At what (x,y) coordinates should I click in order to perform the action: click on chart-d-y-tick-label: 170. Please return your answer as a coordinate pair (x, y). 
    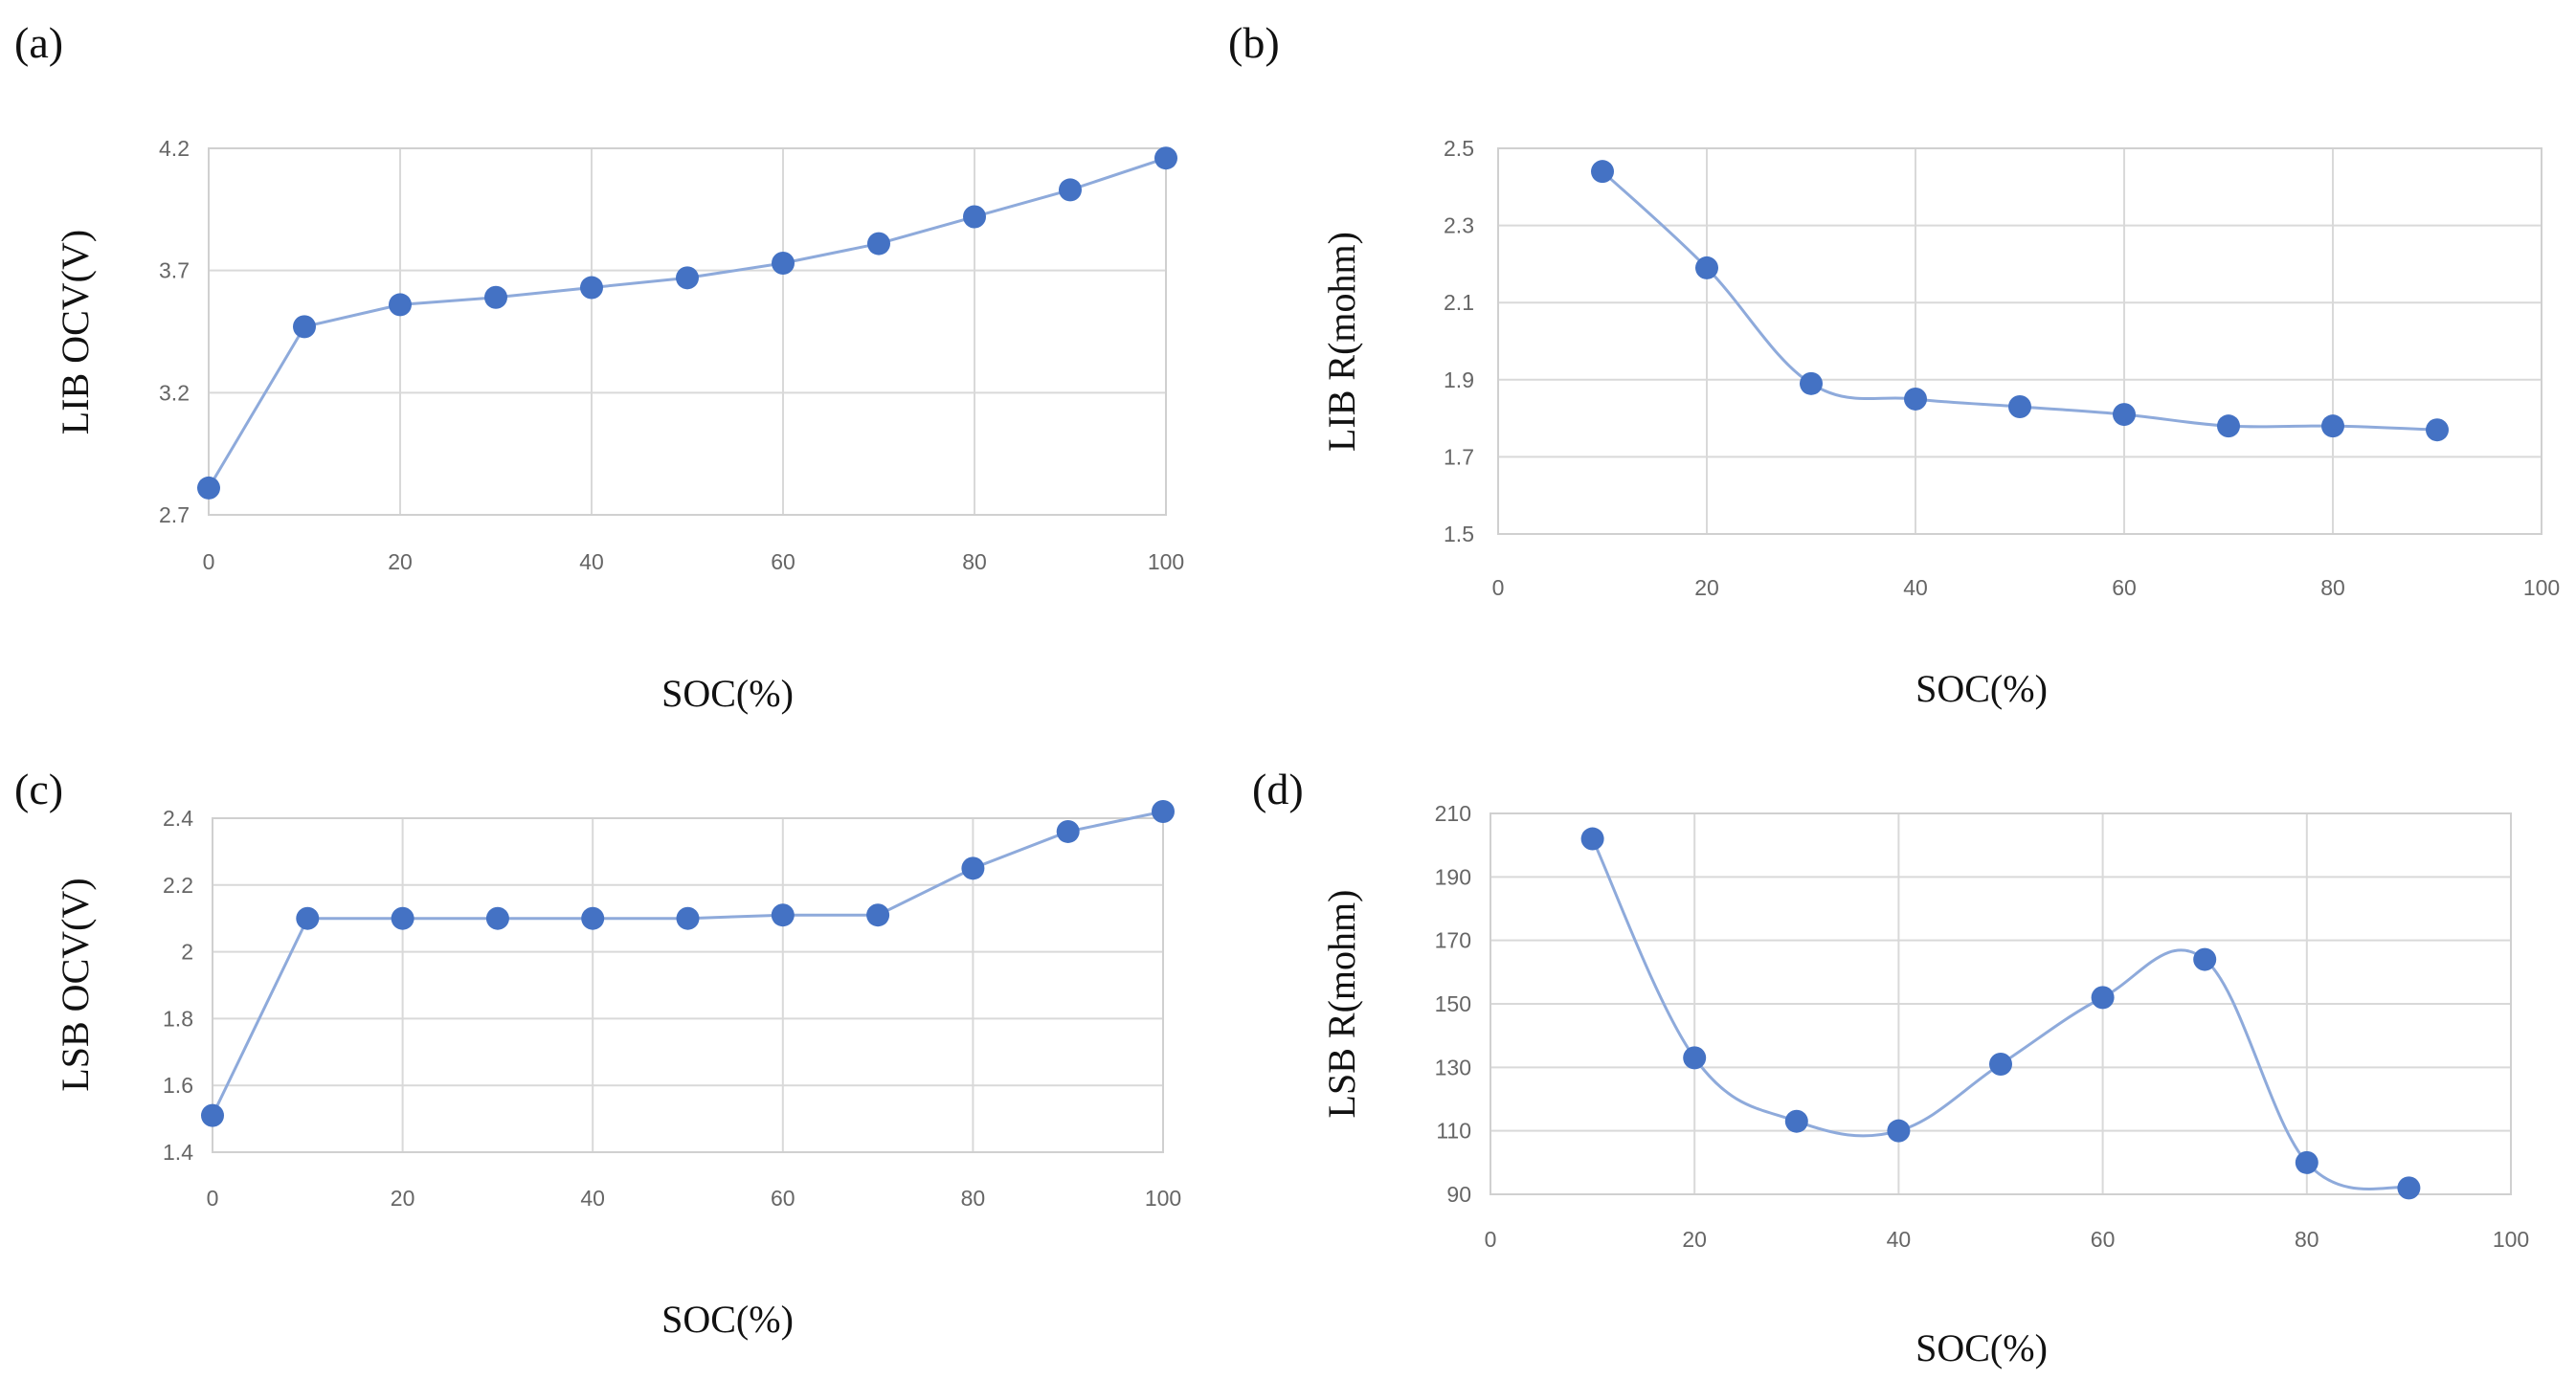
    Looking at the image, I should click on (1453, 940).